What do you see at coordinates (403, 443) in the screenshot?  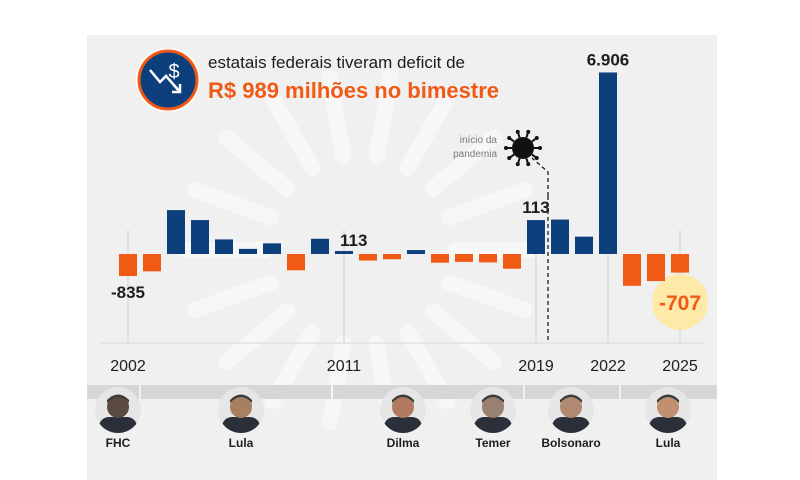 I see `president-name: Dilma` at bounding box center [403, 443].